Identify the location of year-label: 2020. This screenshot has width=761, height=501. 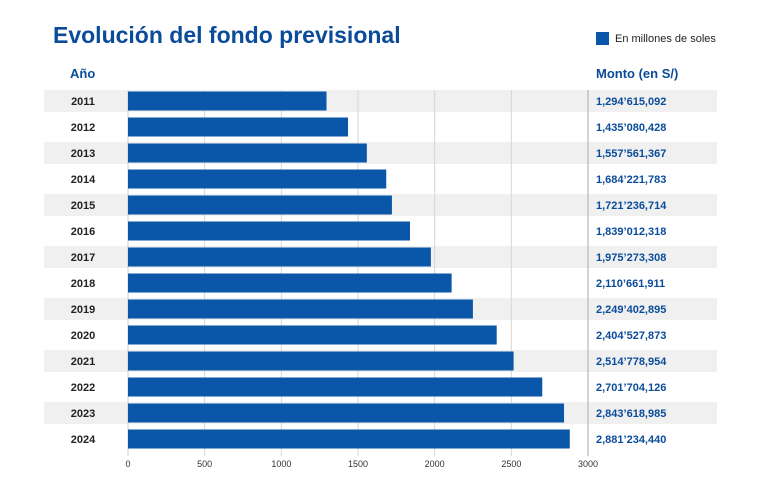
(83, 336).